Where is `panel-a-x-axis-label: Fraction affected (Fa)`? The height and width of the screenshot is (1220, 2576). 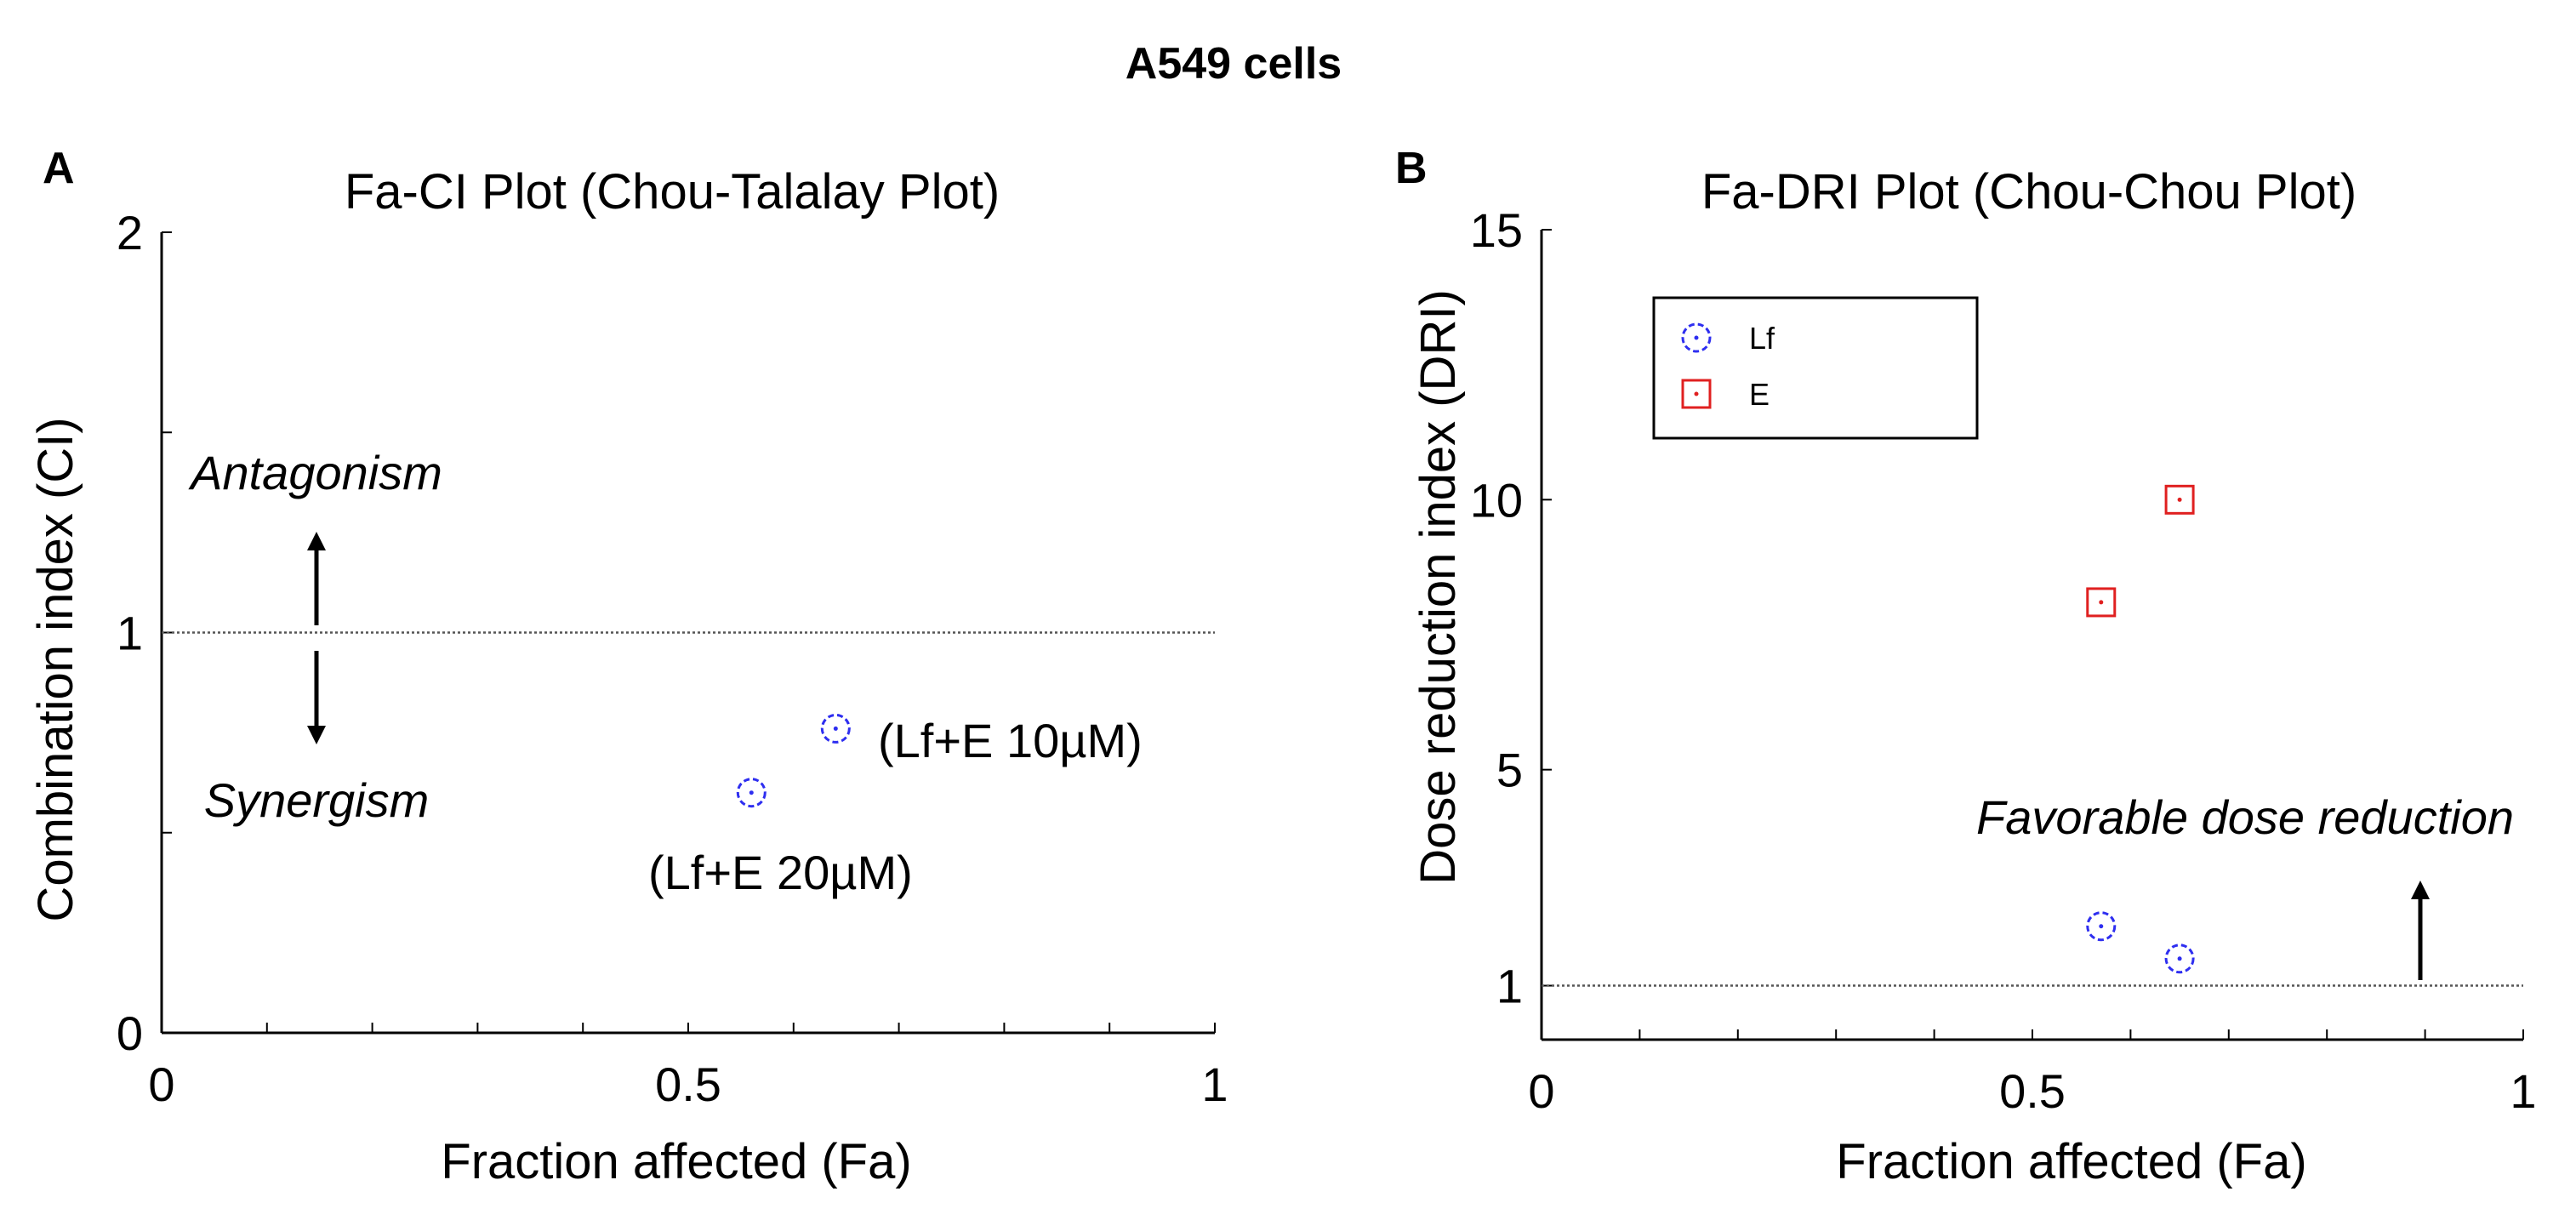
panel-a-x-axis-label: Fraction affected (Fa) is located at coordinates (676, 1161).